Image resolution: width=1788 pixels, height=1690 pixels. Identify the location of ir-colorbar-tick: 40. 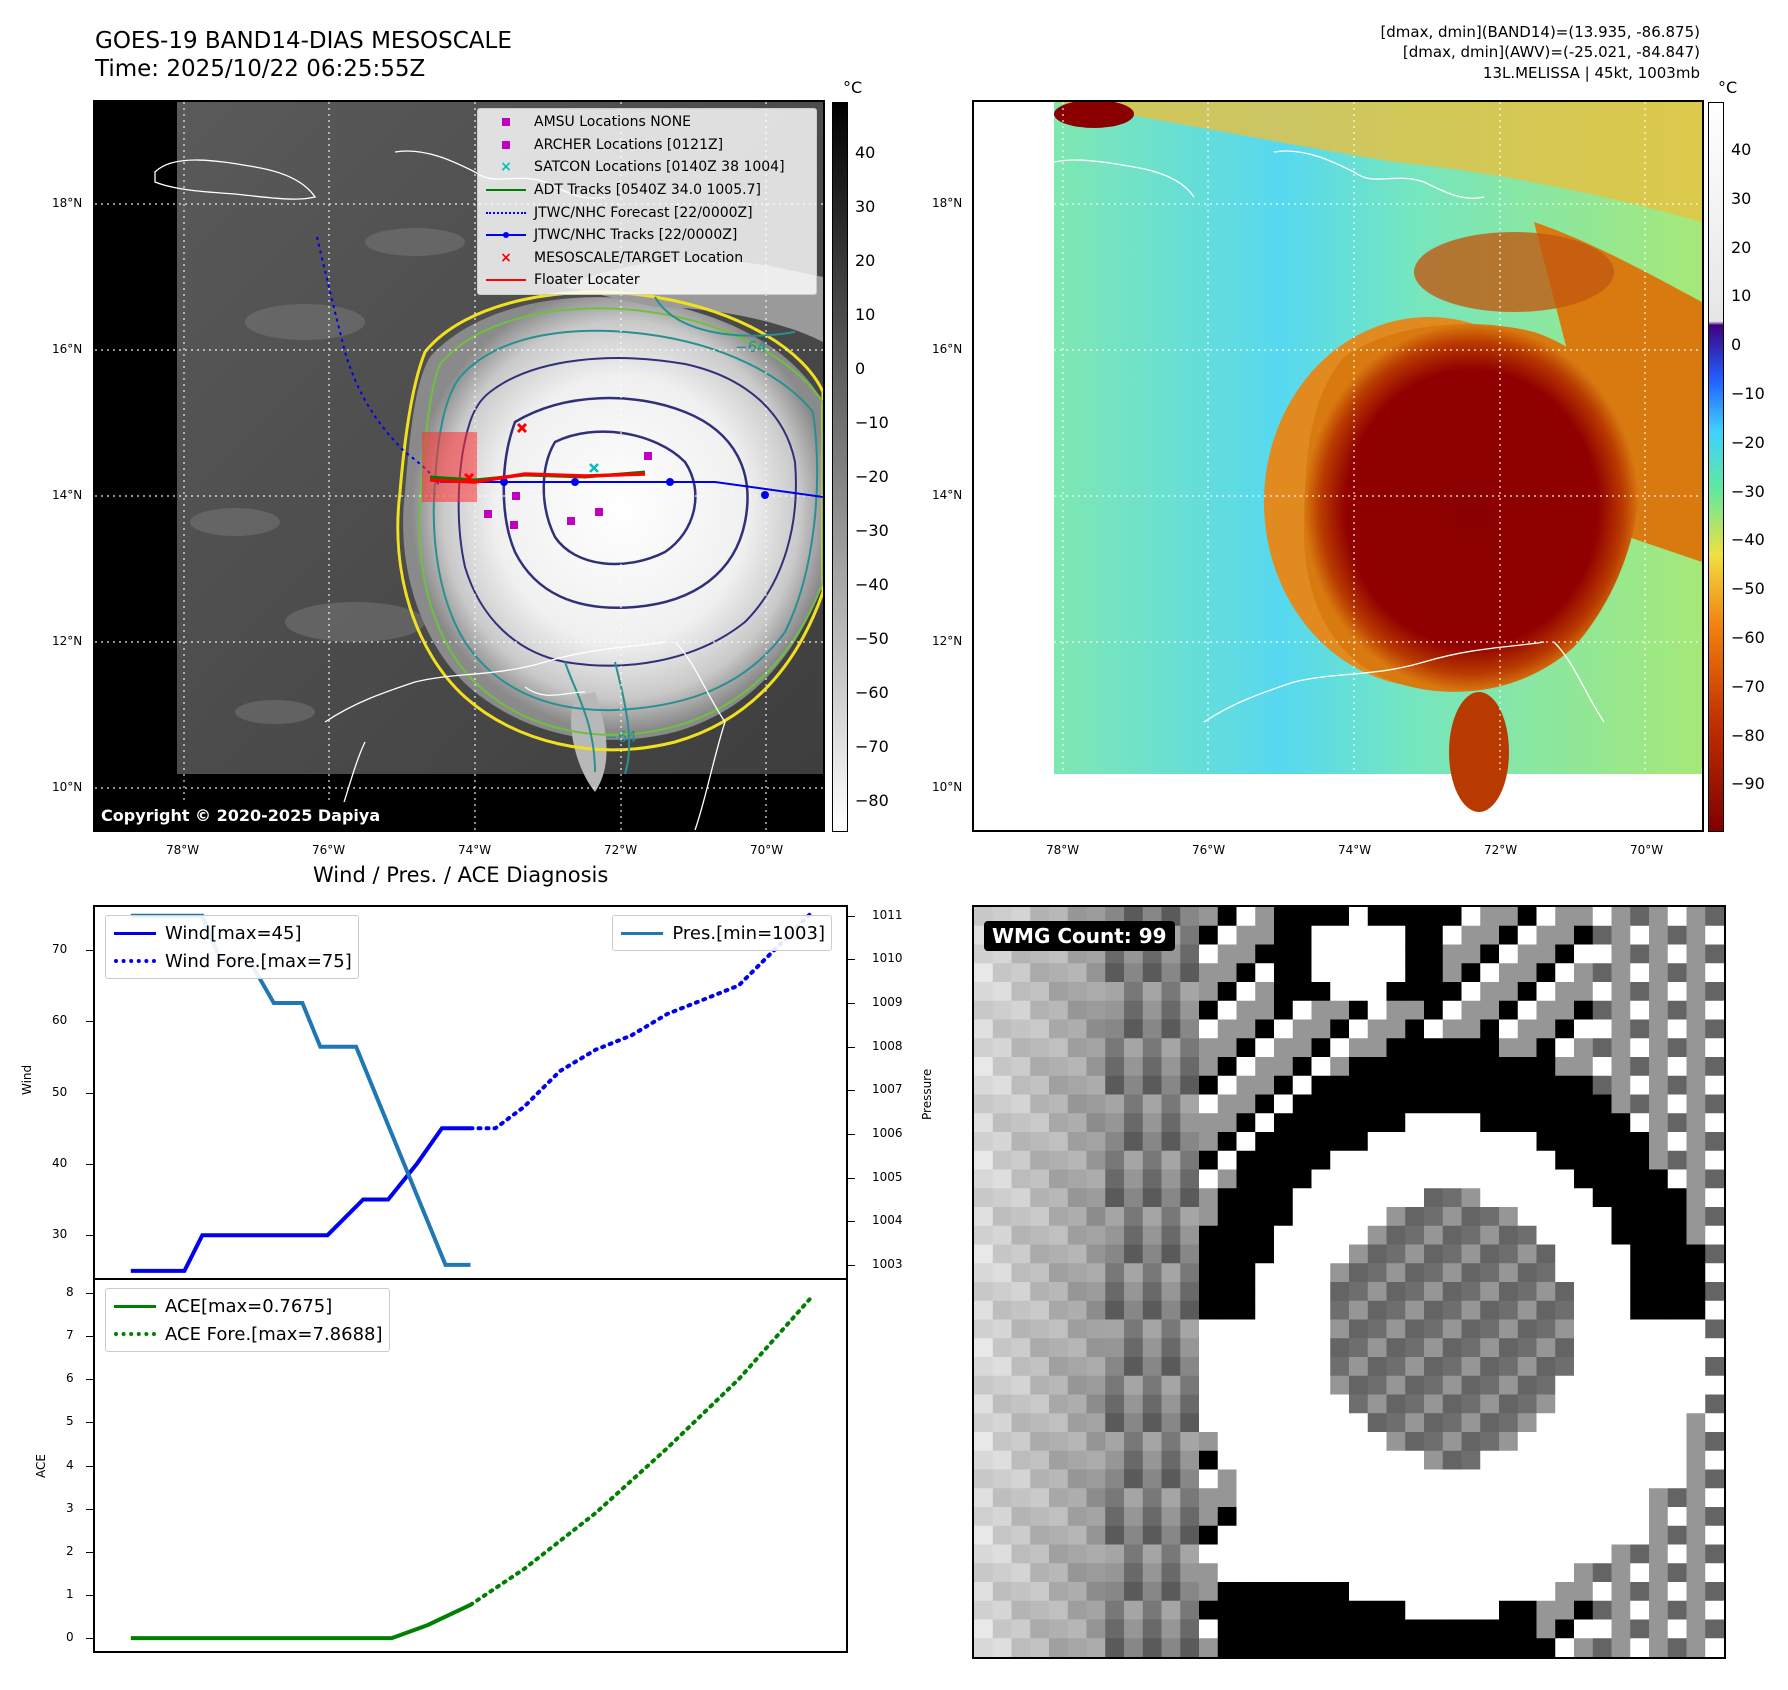
(865, 152).